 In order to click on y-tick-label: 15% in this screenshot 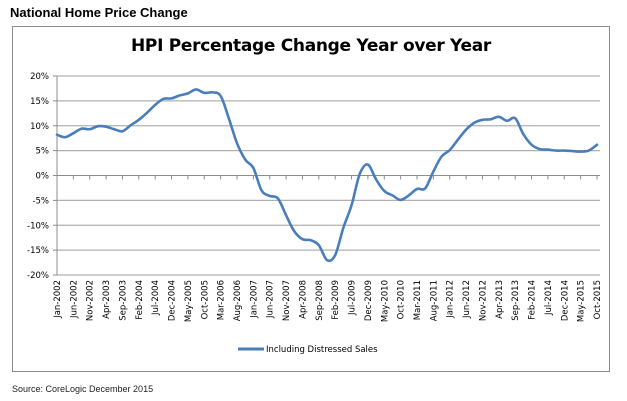, I will do `click(39, 102)`.